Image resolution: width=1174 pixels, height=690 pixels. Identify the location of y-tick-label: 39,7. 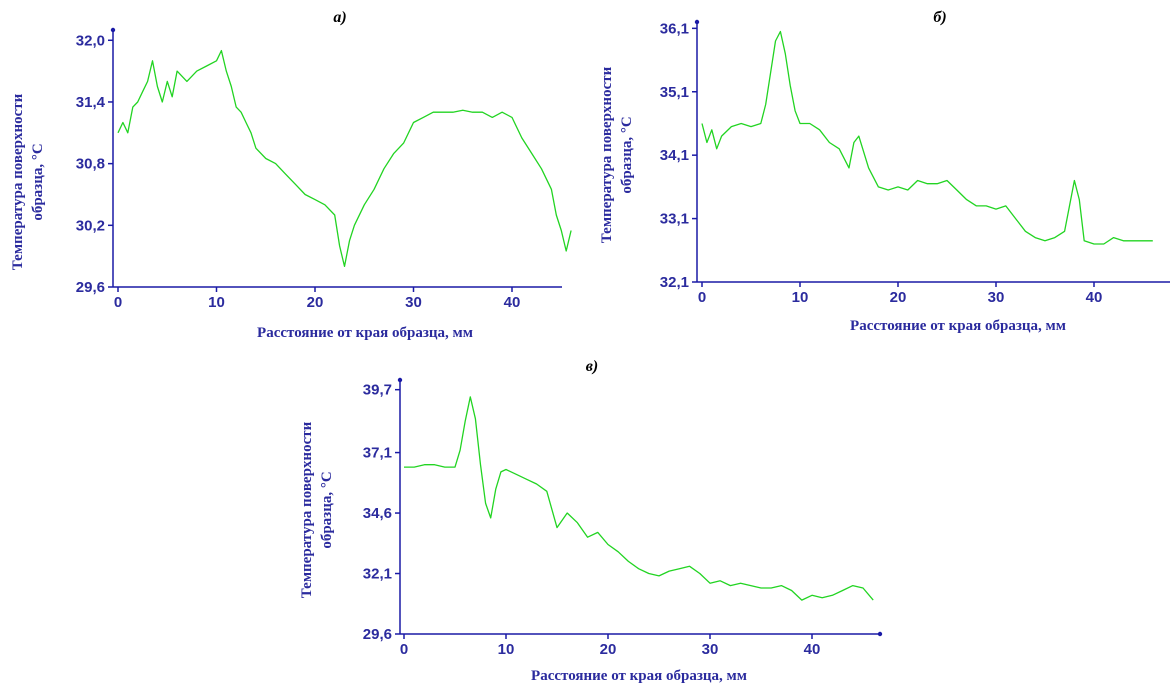
(377, 390).